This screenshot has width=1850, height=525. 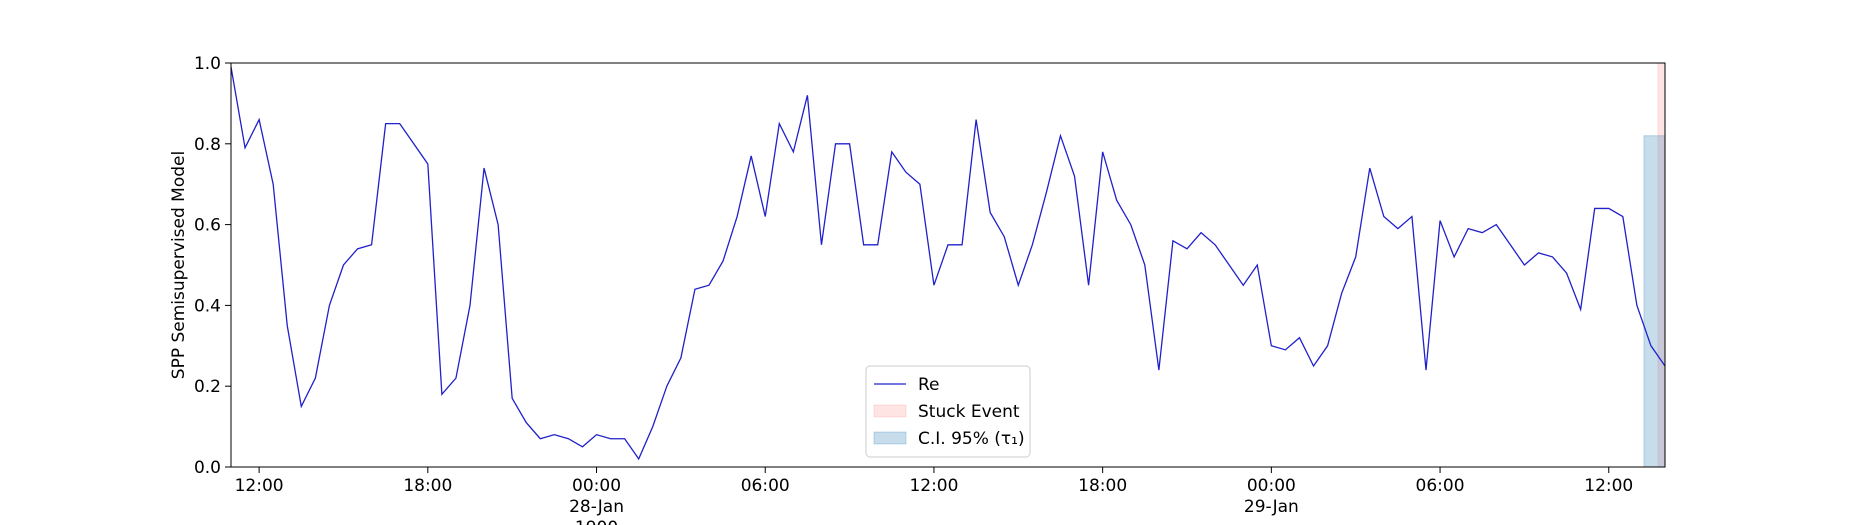 I want to click on y-tick-label: 1.0, so click(x=207, y=64).